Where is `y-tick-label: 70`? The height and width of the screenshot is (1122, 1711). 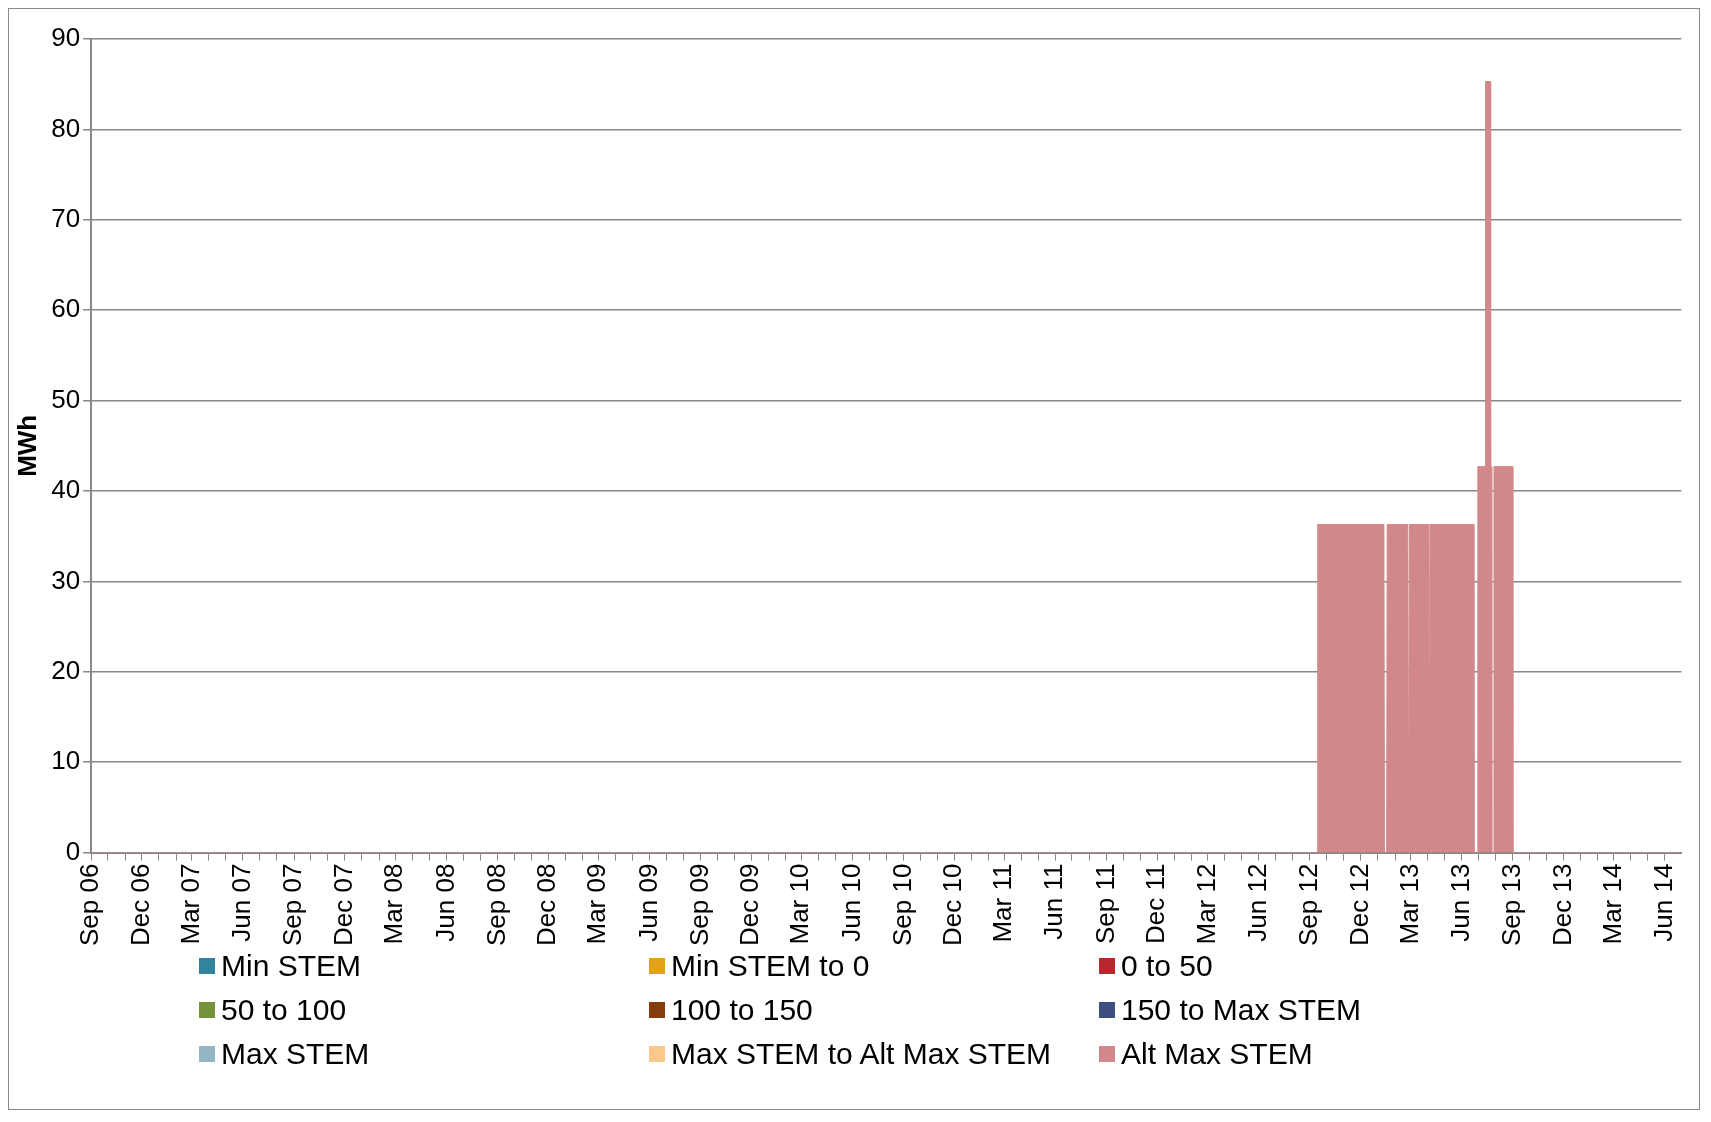 y-tick-label: 70 is located at coordinates (66, 217).